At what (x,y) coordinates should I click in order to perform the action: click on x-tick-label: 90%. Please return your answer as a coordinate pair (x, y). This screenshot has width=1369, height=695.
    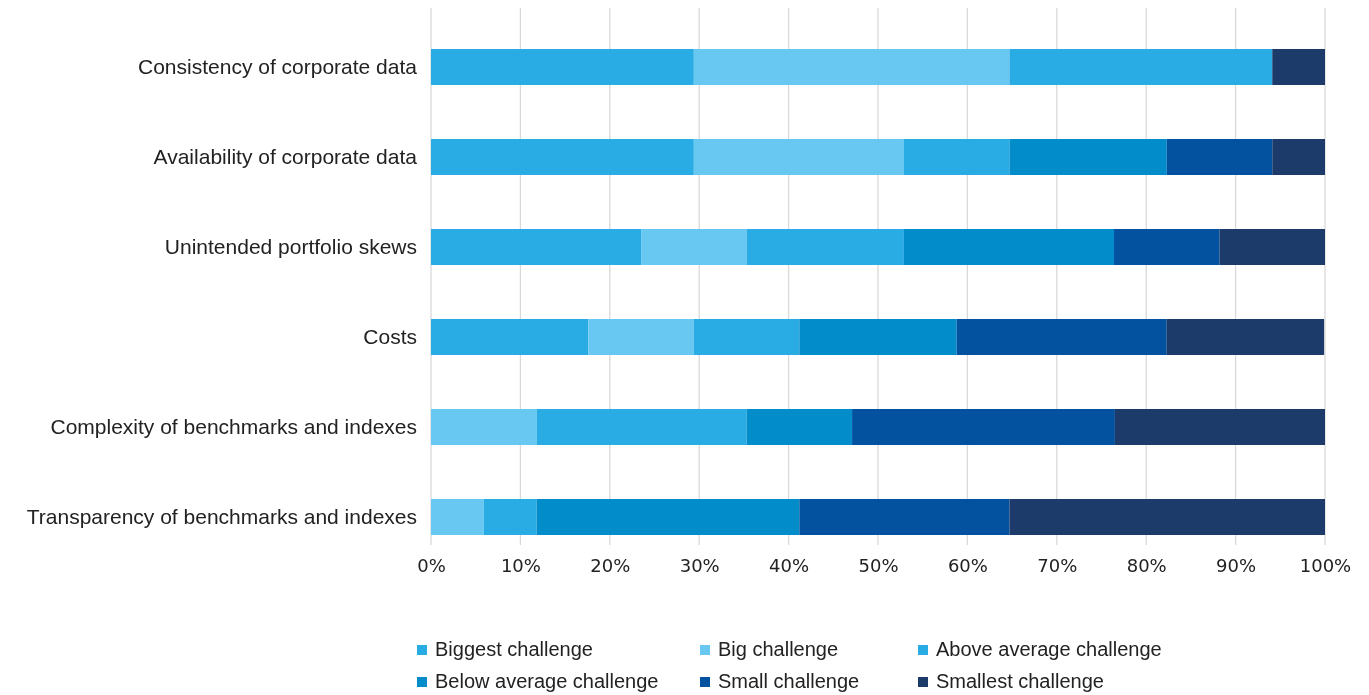
    Looking at the image, I should click on (1236, 565).